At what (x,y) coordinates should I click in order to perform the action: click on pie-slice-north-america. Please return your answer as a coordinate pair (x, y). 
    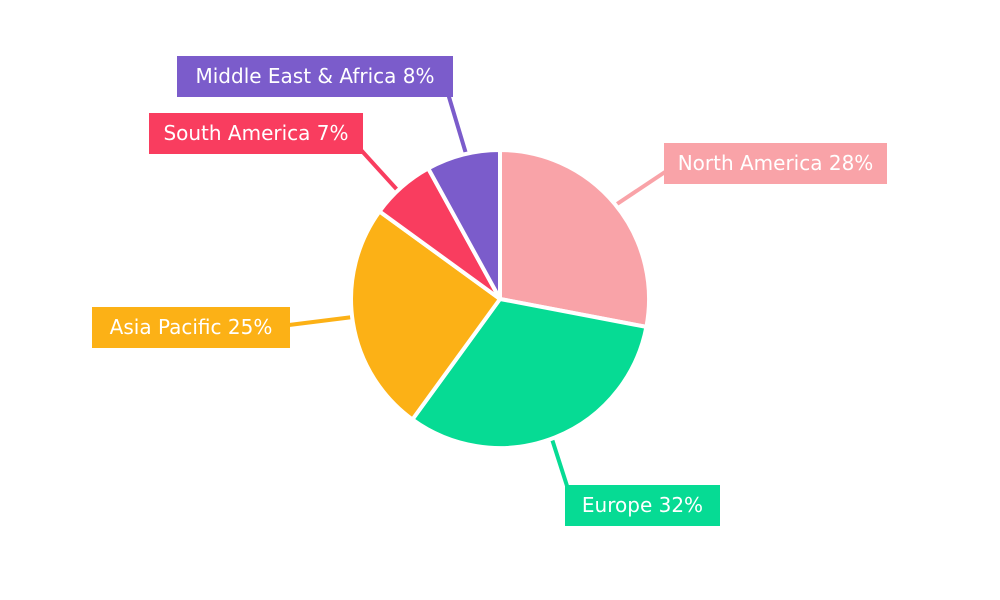
    Looking at the image, I should click on (575, 238).